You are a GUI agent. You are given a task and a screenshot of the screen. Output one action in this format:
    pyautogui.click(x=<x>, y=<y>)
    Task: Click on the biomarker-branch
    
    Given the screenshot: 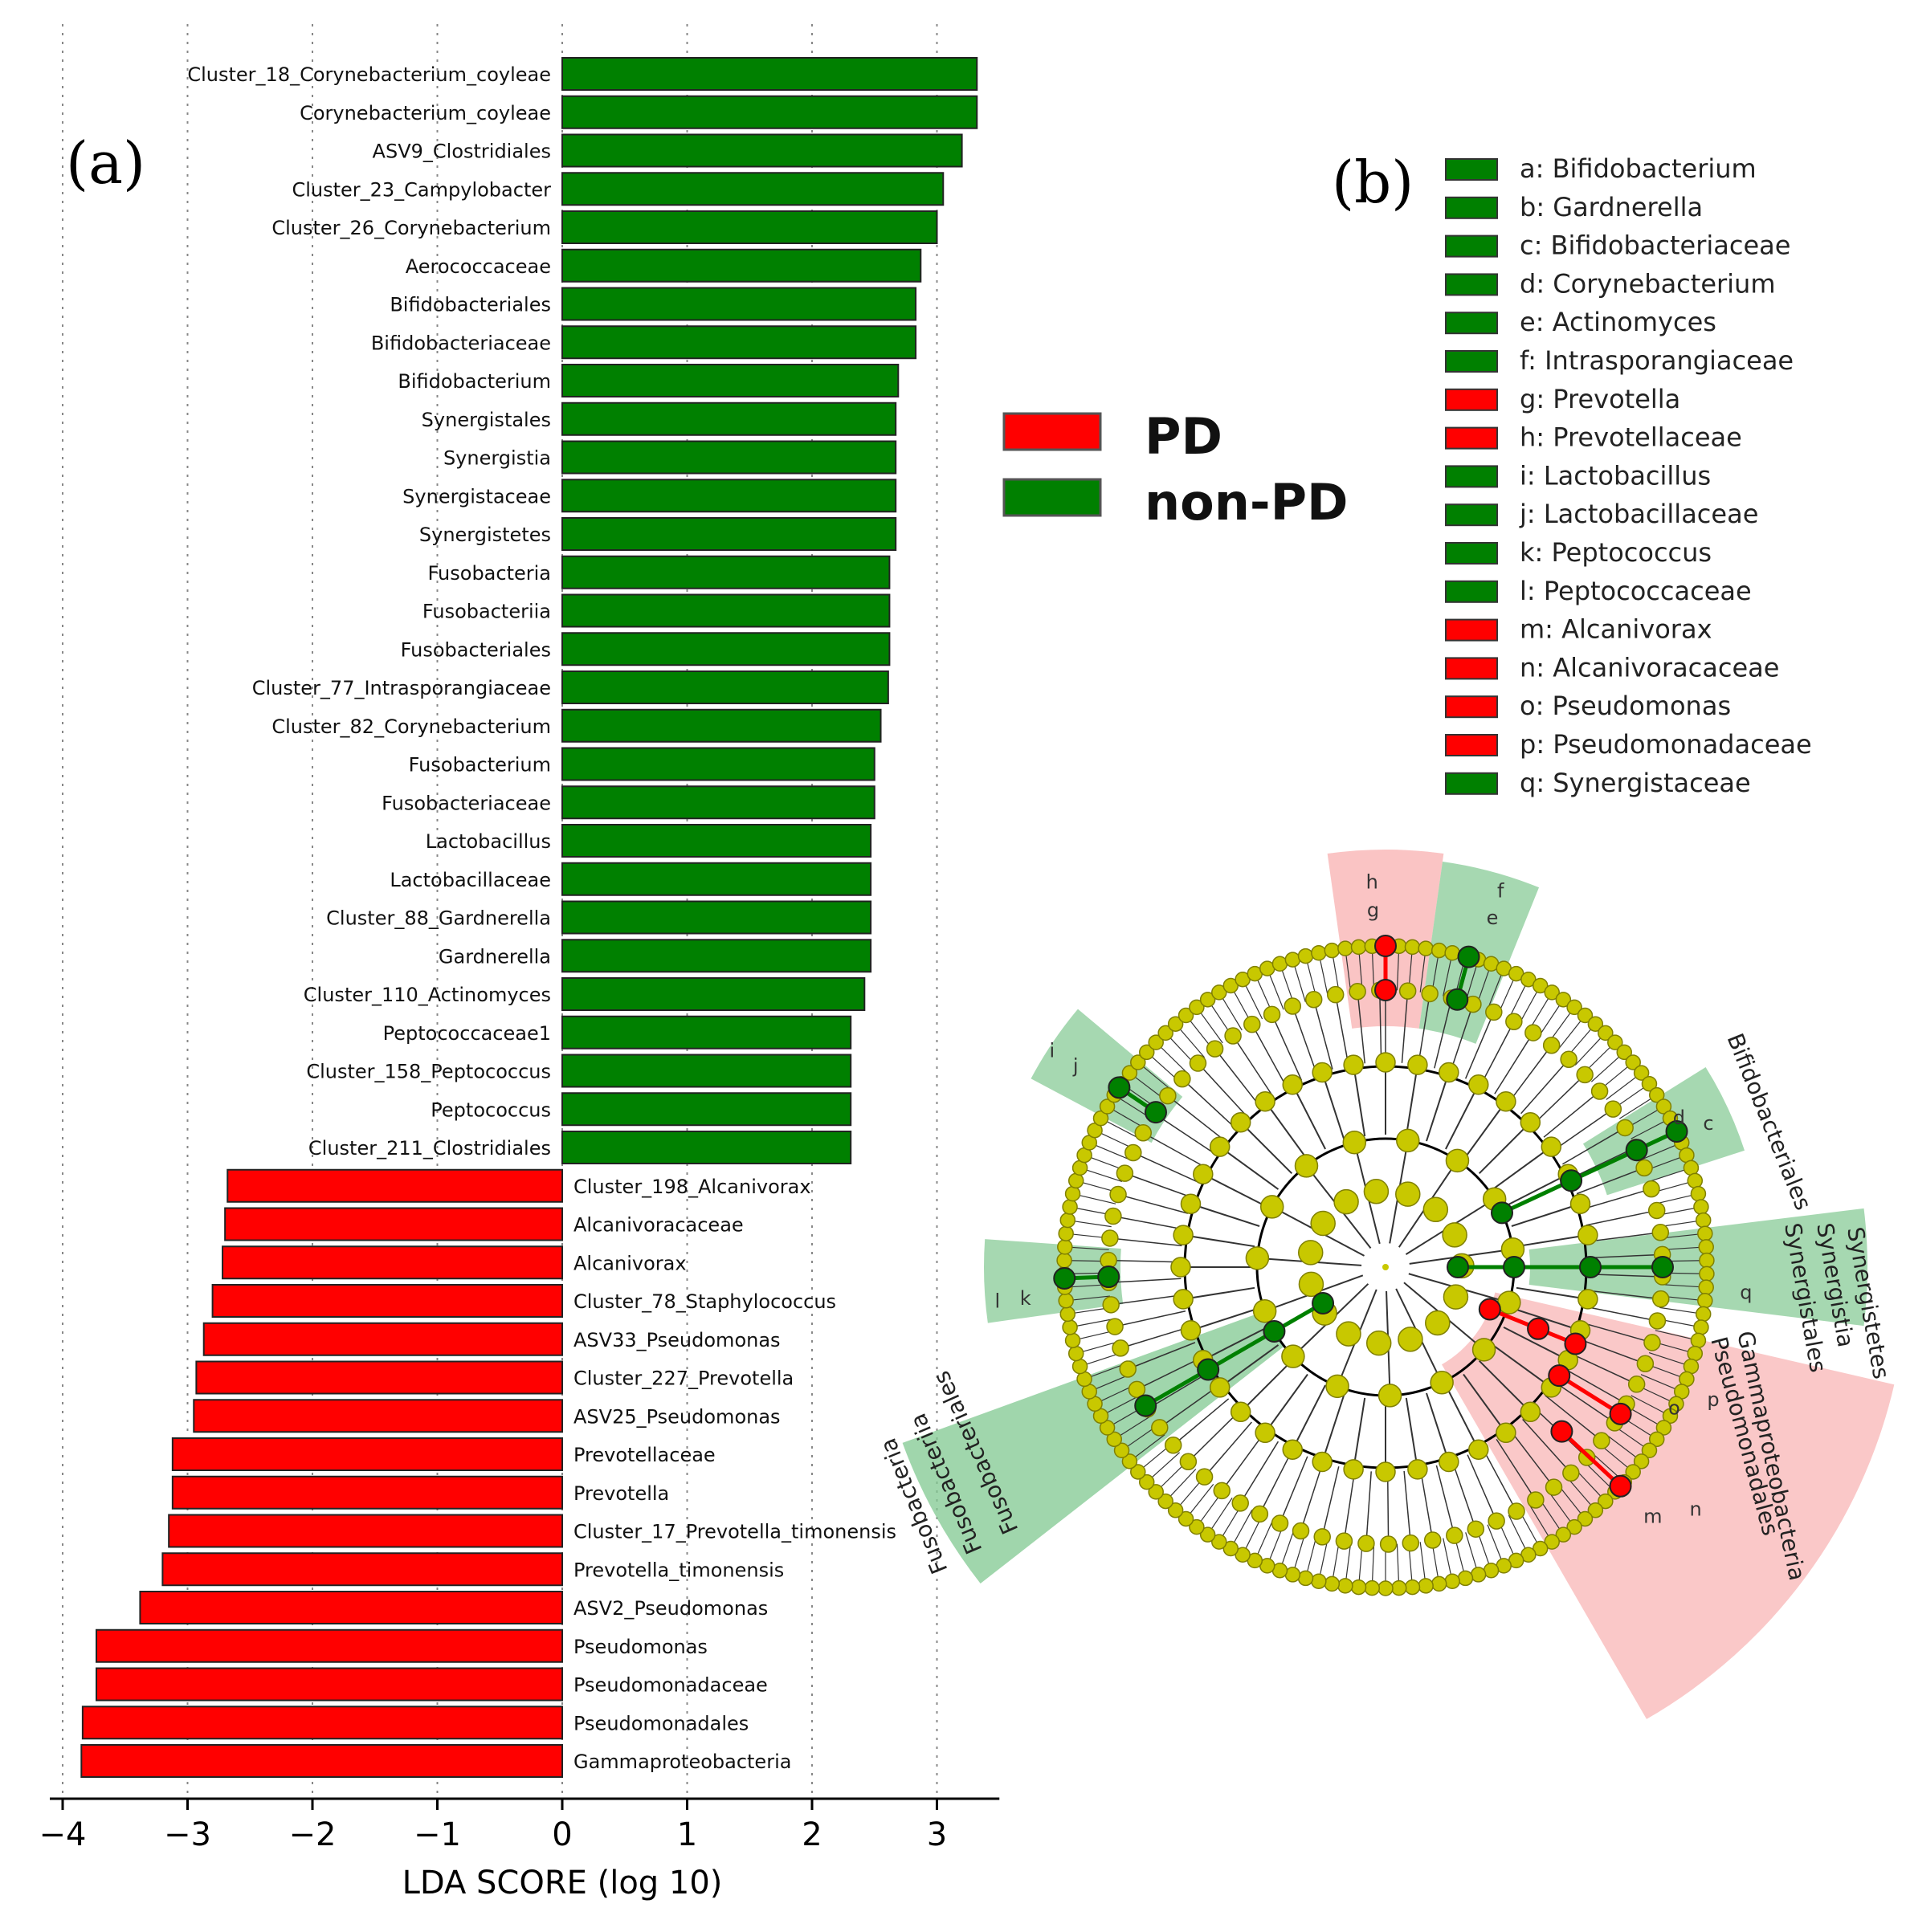 What is the action you would take?
    pyautogui.click(x=1590, y=1395)
    